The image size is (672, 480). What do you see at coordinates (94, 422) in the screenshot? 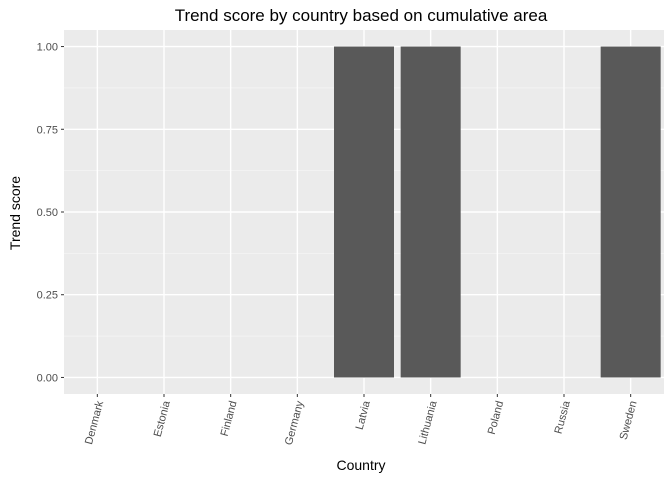
I see `x-tick-label: Denmark` at bounding box center [94, 422].